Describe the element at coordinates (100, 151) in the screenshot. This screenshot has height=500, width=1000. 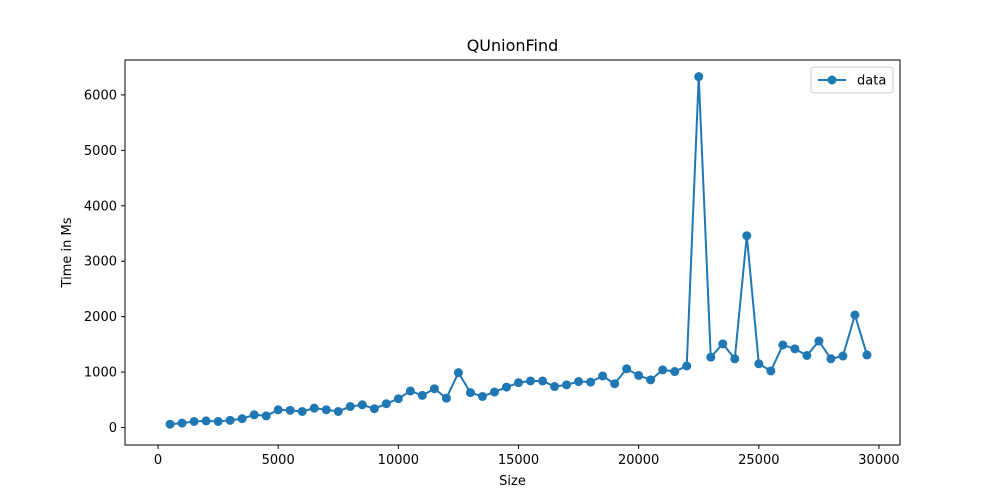
I see `y-tick-label: 5000` at that location.